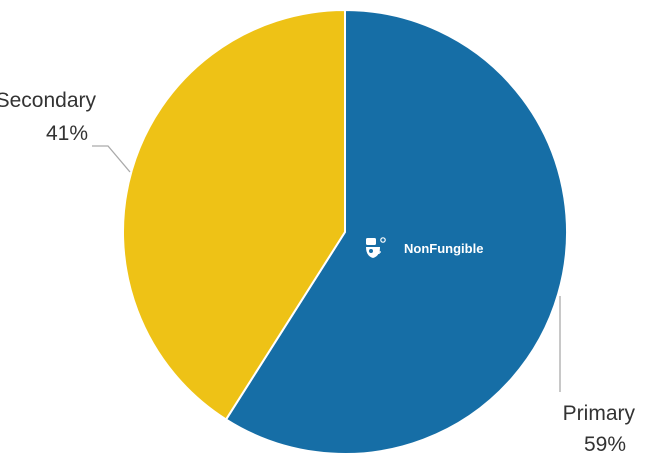 Image resolution: width=655 pixels, height=456 pixels. Describe the element at coordinates (605, 444) in the screenshot. I see `slice-value-primary: 59%` at that location.